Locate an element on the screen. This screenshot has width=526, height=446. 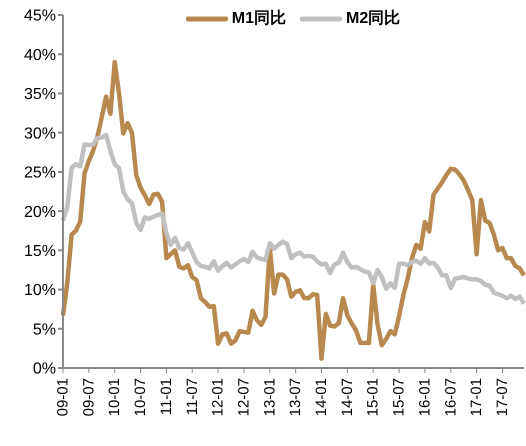
x-tick-label: 09-07 is located at coordinates (89, 397).